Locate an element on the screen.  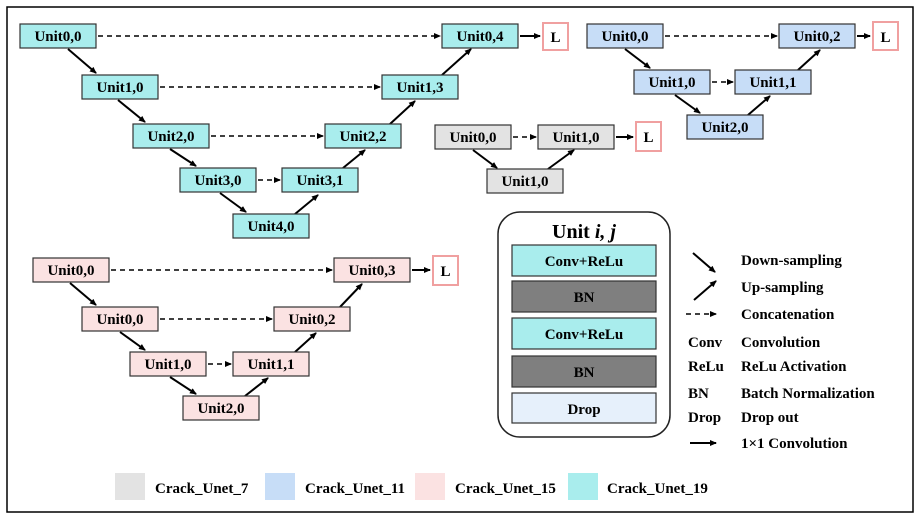
label-text: Crack_Unet_15 is located at coordinates (505, 489).